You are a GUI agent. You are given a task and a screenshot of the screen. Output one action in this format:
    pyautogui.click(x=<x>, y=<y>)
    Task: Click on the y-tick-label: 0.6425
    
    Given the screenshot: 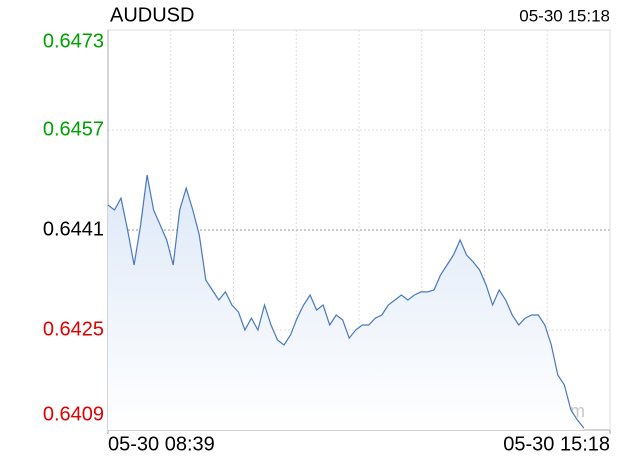 What is the action you would take?
    pyautogui.click(x=73, y=329)
    